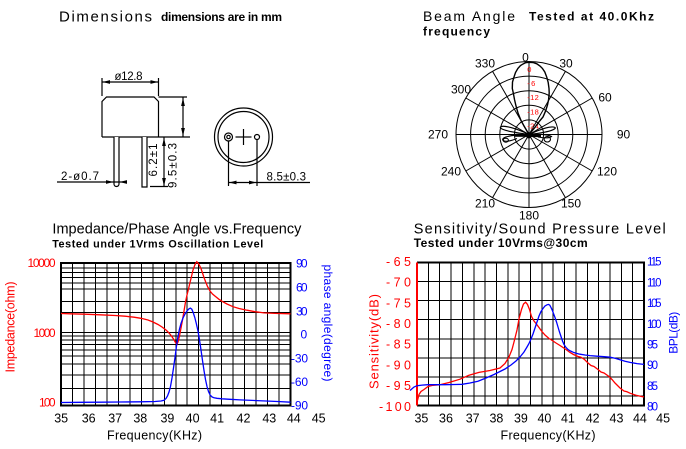 Image resolution: width=686 pixels, height=449 pixels. I want to click on svg-text: frequency, so click(456, 32).